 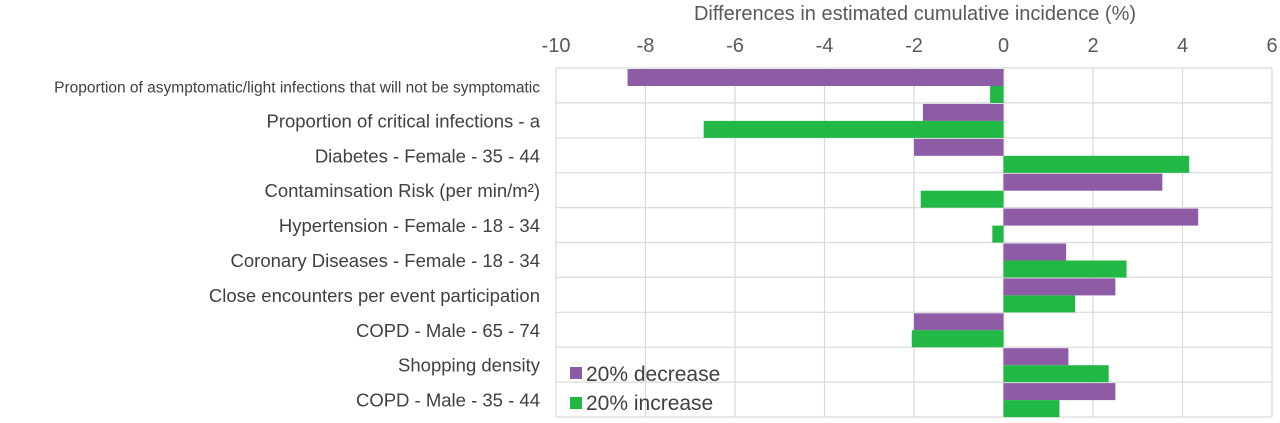 What do you see at coordinates (576, 373) in the screenshot?
I see `legend-swatch-decrease` at bounding box center [576, 373].